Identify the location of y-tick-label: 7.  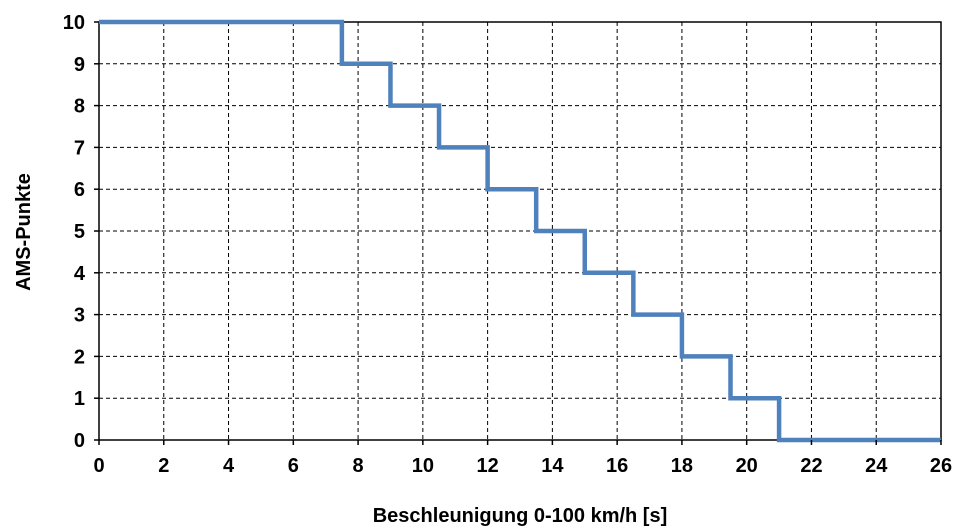
(79, 148).